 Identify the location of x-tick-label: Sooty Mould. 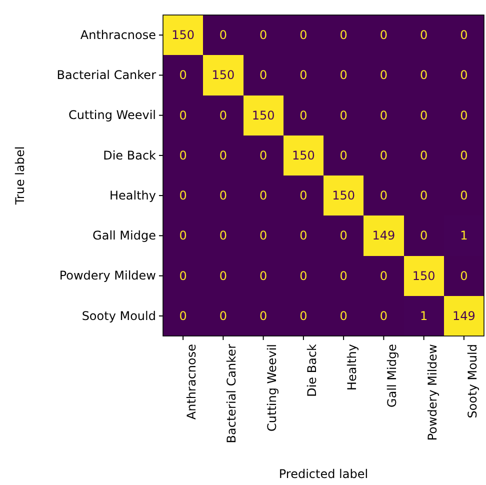
(472, 381).